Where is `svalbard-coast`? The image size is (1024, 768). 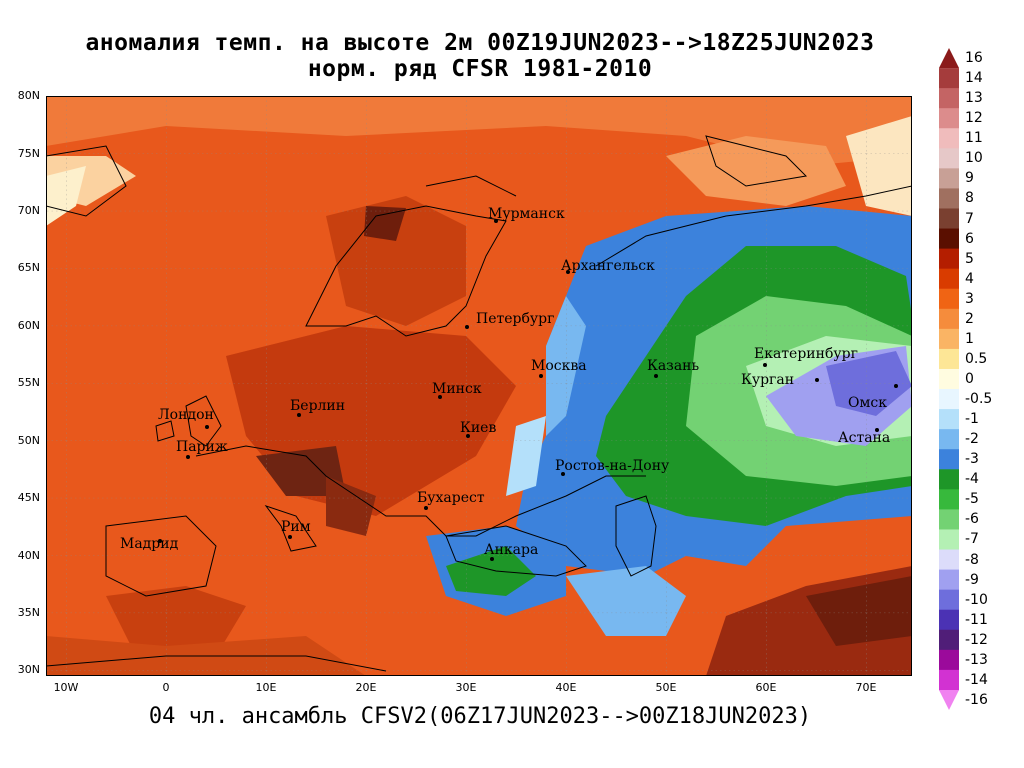
svalbard-coast is located at coordinates (471, 186).